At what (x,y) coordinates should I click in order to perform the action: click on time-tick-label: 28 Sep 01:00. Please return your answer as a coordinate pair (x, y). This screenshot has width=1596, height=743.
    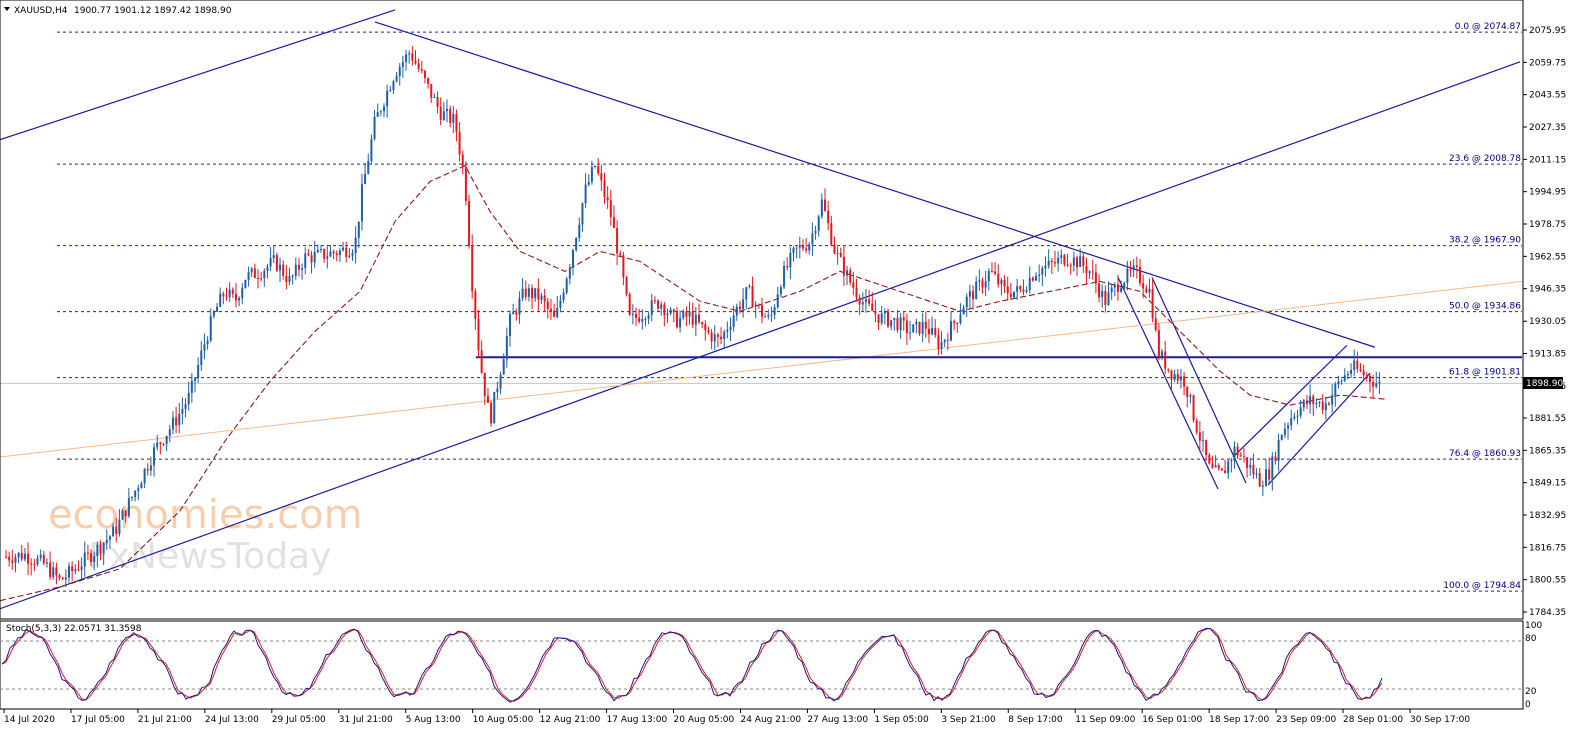
    Looking at the image, I should click on (1373, 720).